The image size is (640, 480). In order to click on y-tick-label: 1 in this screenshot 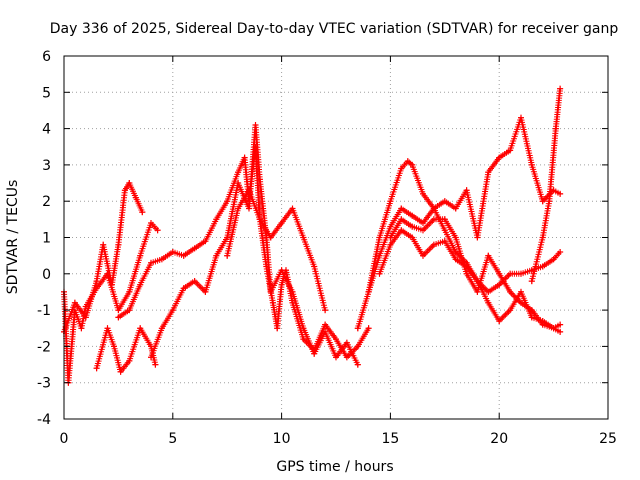, I will do `click(46, 239)`.